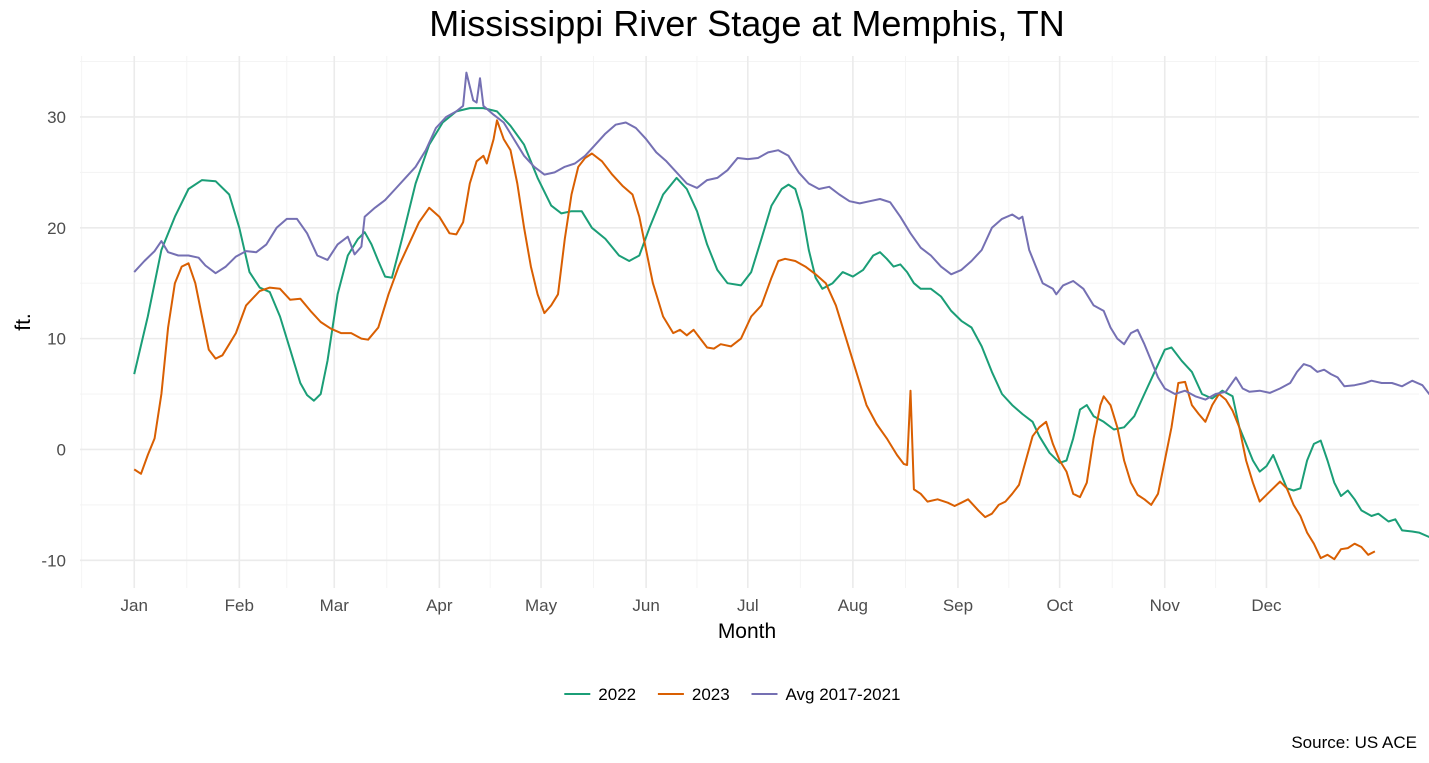 The width and height of the screenshot is (1429, 763). I want to click on x-tick-label: May, so click(541, 605).